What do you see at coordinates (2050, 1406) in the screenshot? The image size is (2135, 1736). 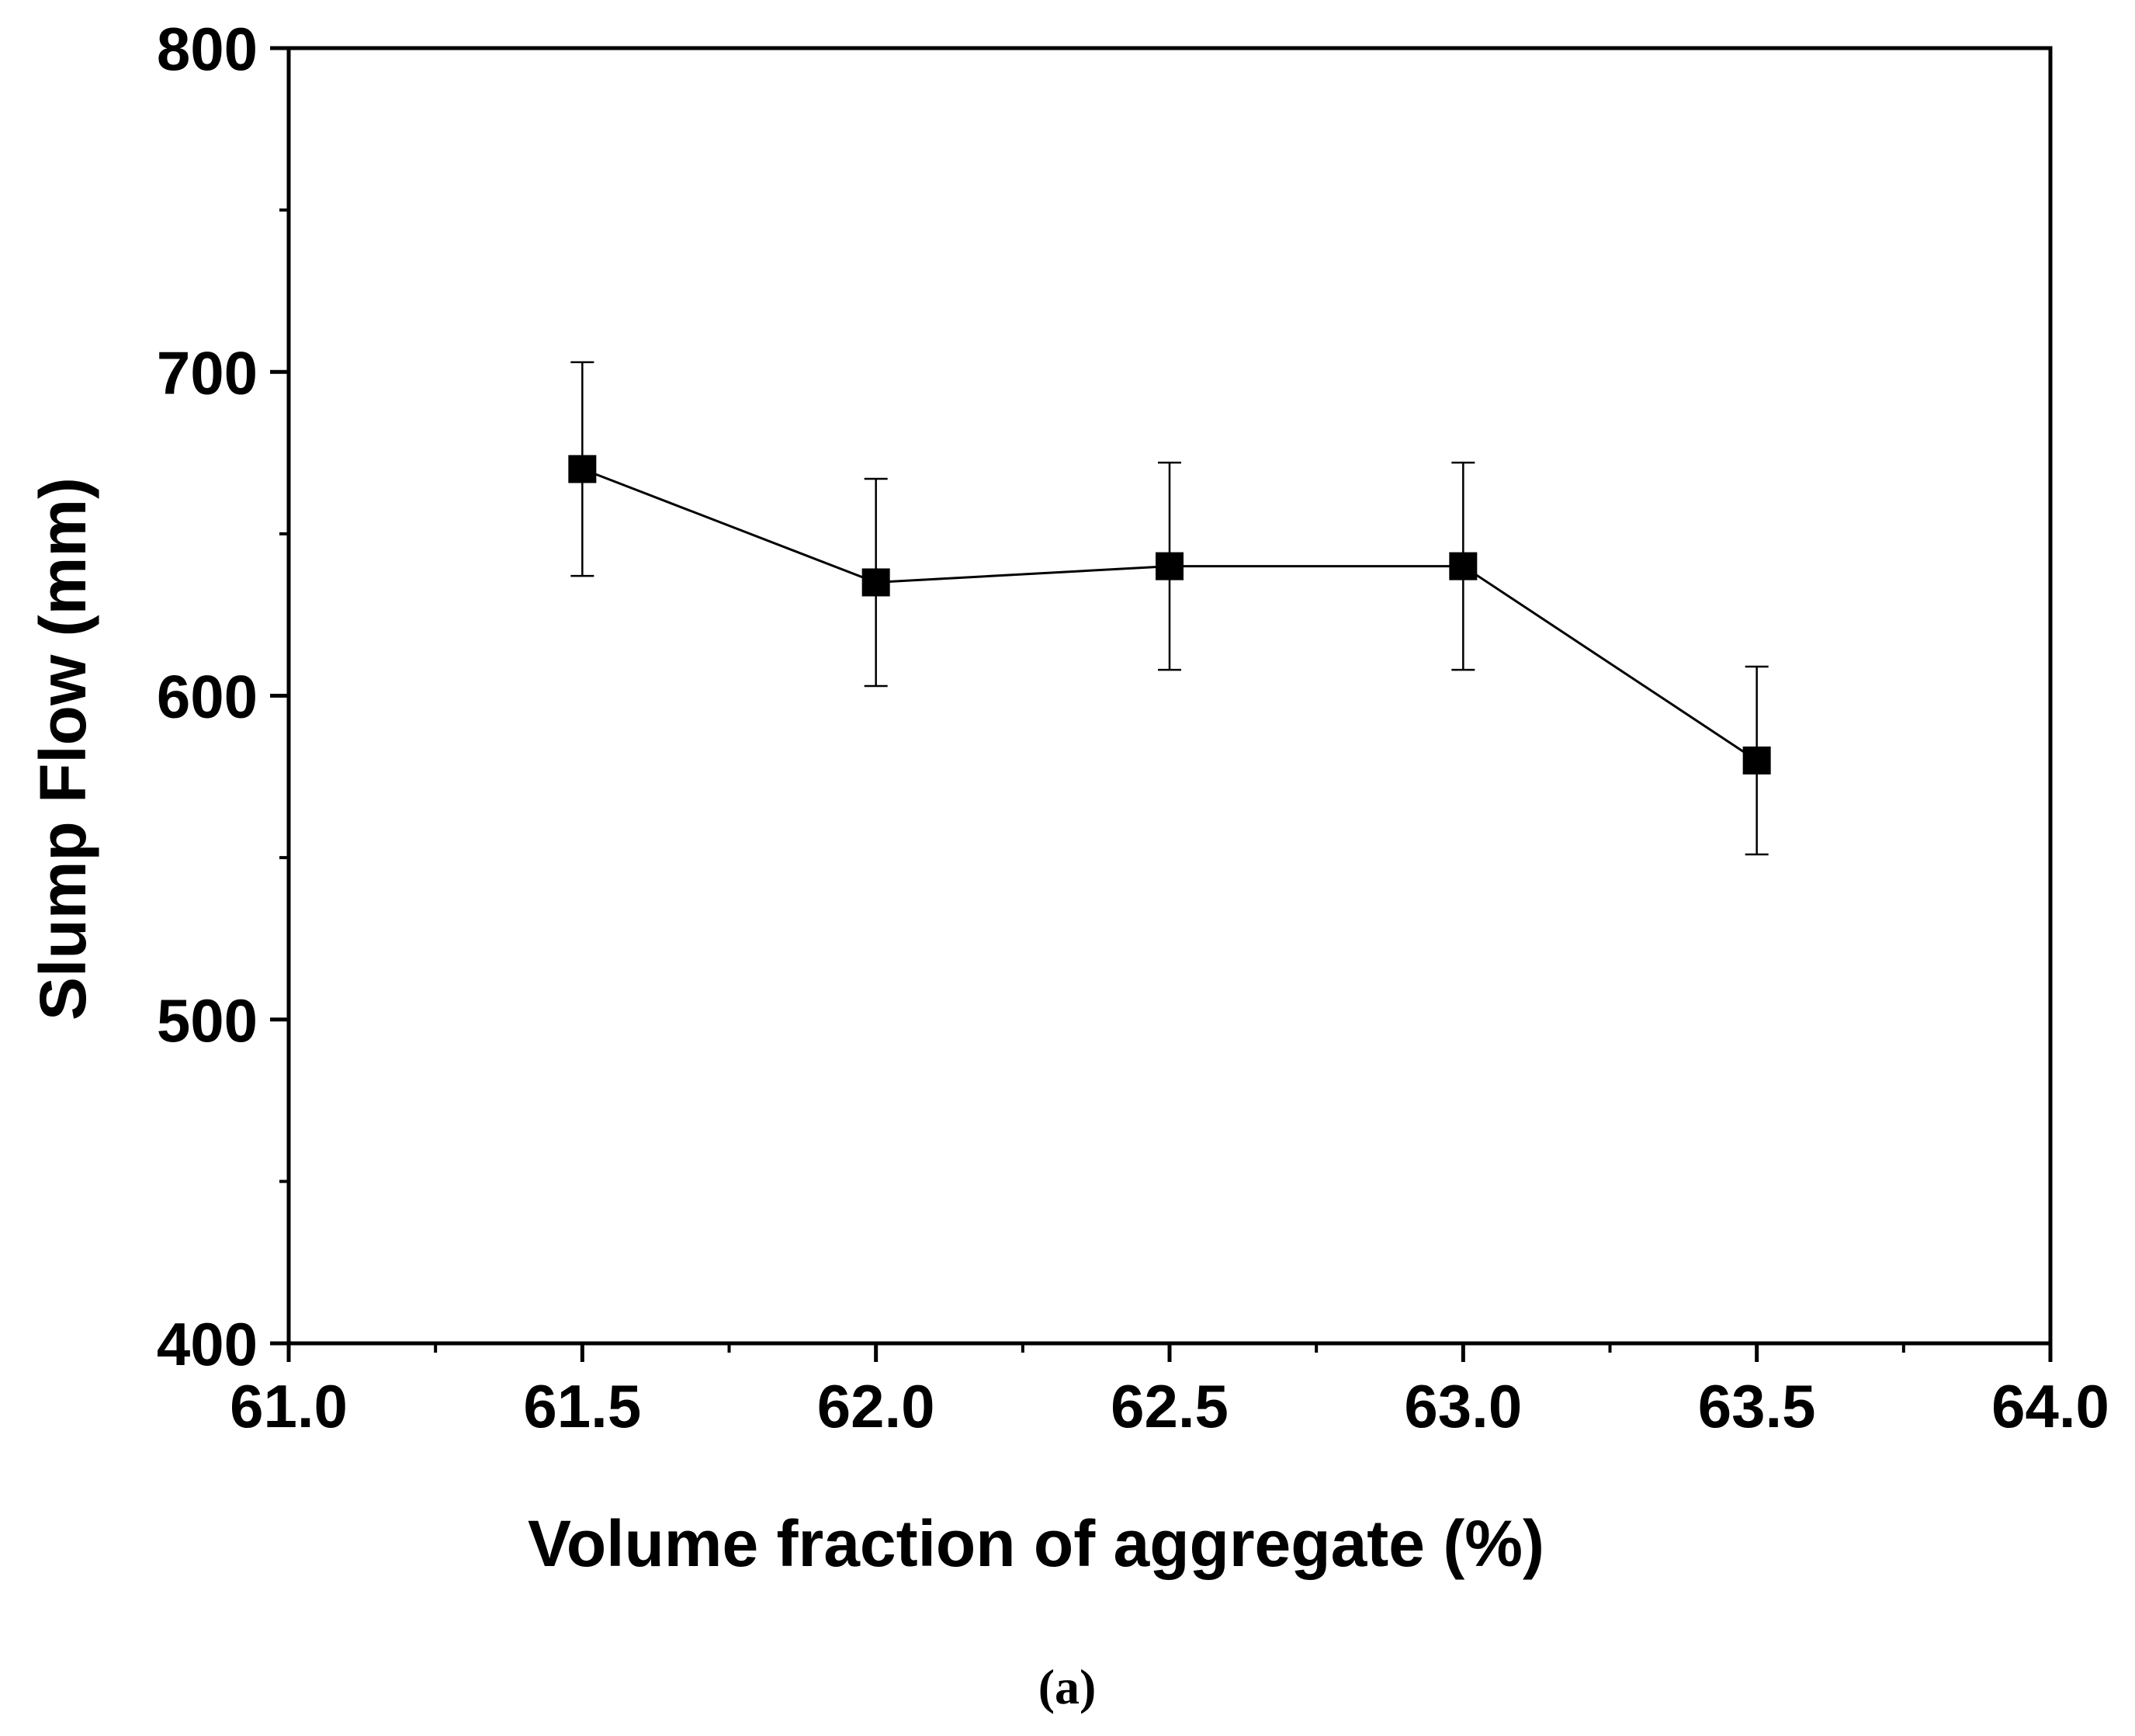 I see `x-tick-label: 64.0` at bounding box center [2050, 1406].